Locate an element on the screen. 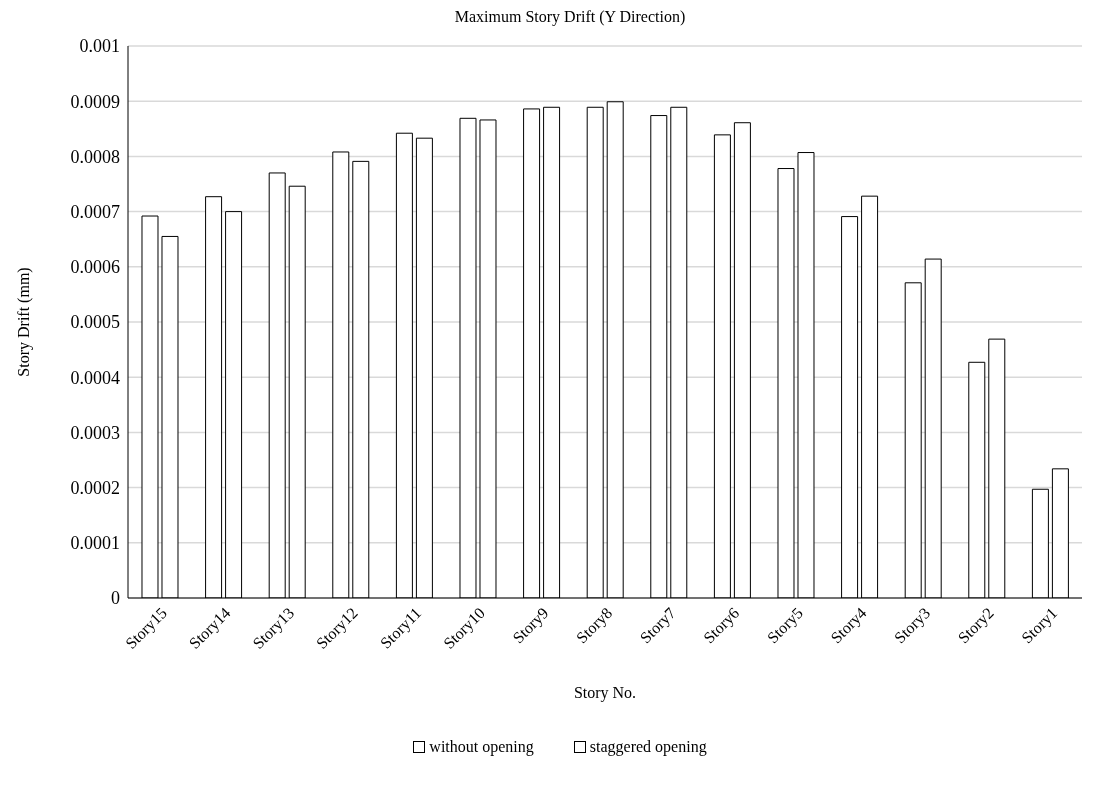 This screenshot has width=1100, height=787. y-tick-label: 0.0008 is located at coordinates (95, 156).